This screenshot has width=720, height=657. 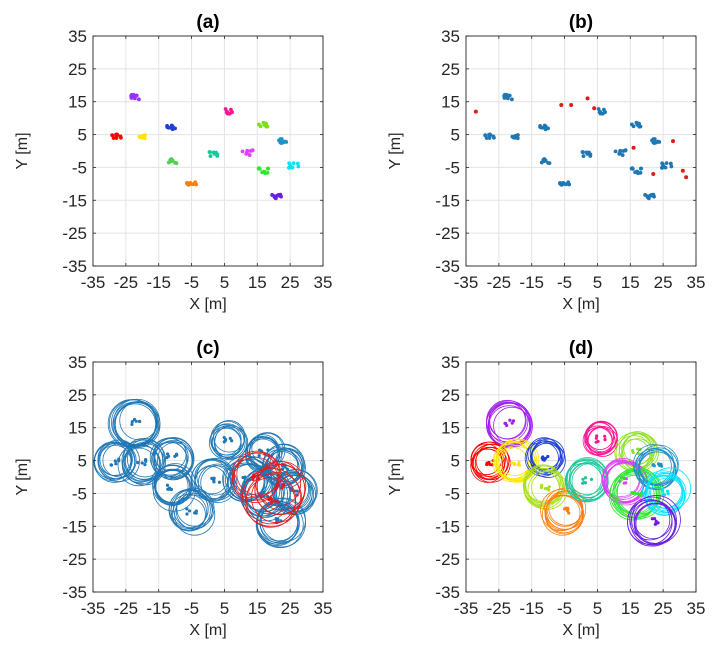 What do you see at coordinates (447, 200) in the screenshot?
I see `y-tick-label: -15` at bounding box center [447, 200].